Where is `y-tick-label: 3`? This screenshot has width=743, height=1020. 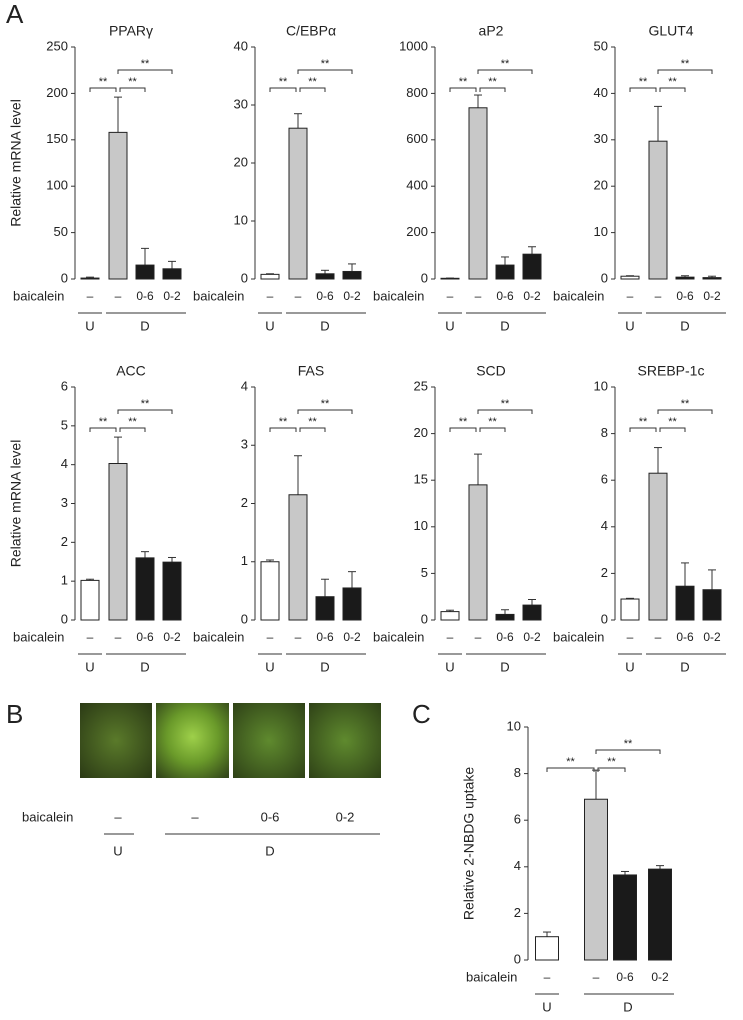
y-tick-label: 3 is located at coordinates (244, 444).